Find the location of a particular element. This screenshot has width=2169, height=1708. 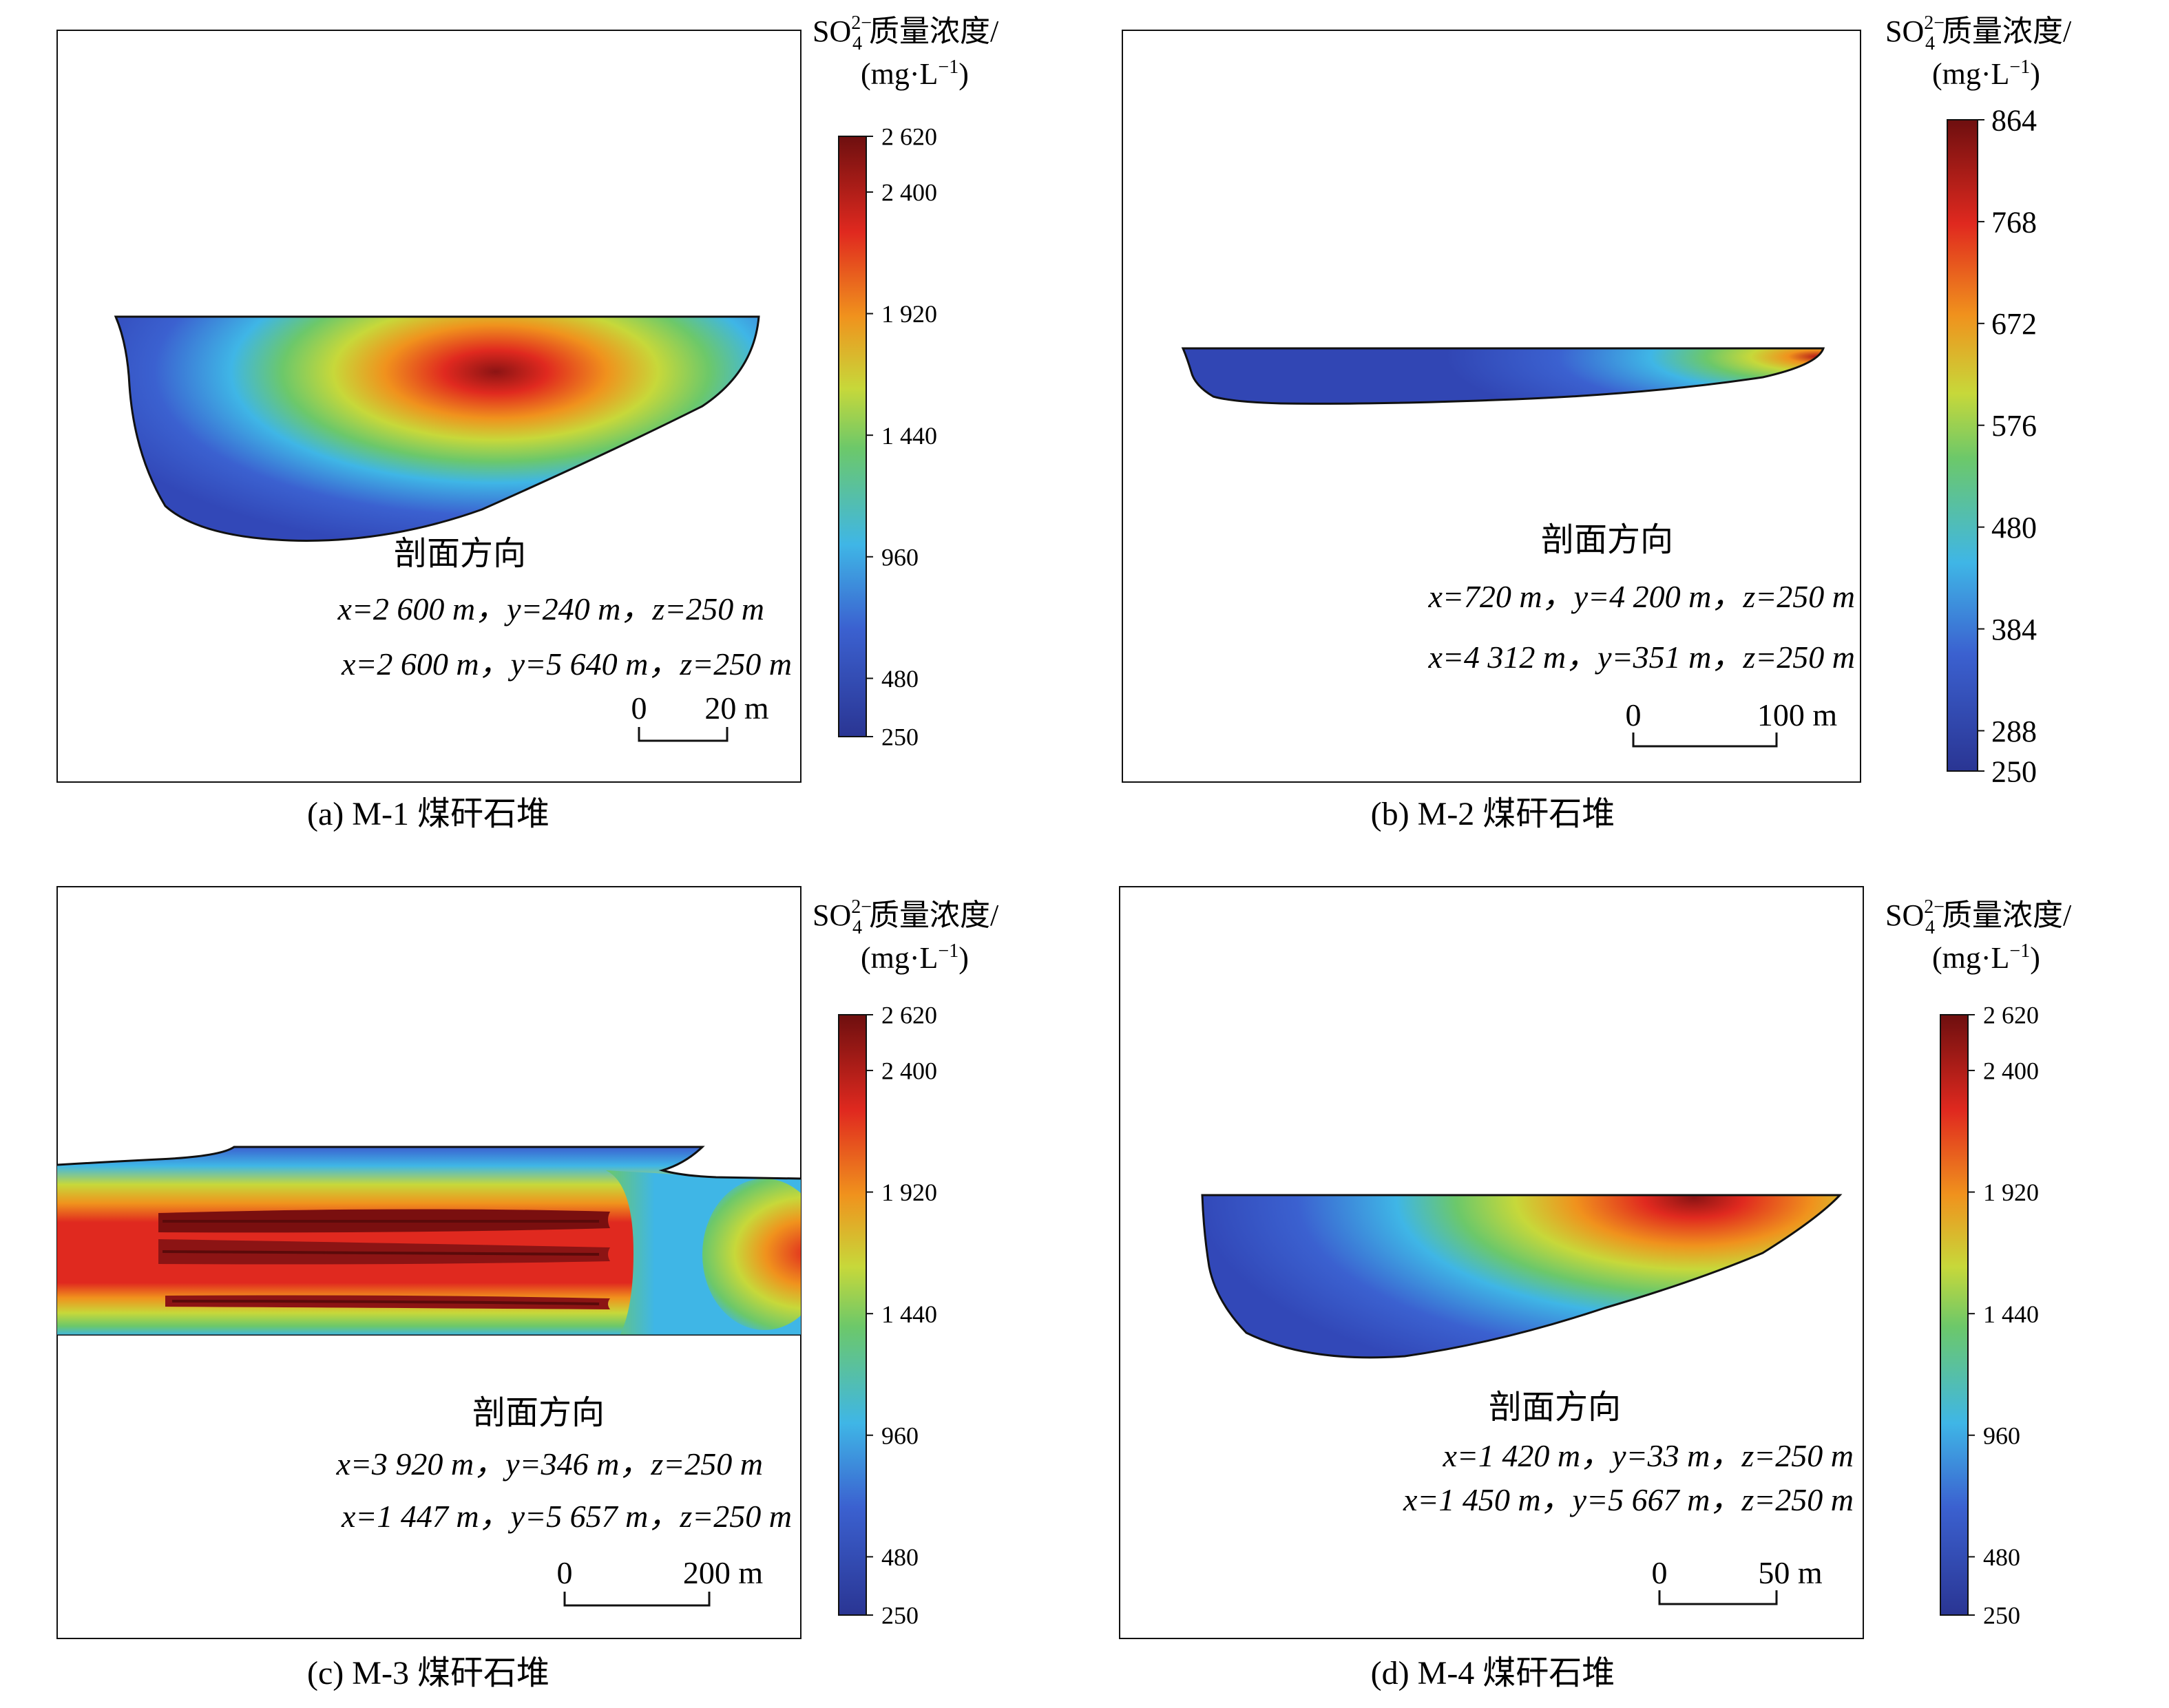

colorbar-tick-label: 576 is located at coordinates (2014, 426).